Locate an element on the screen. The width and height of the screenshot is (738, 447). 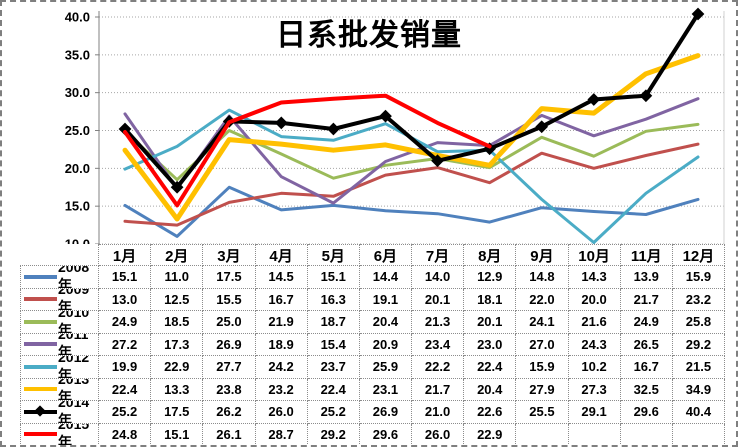
value-cell: 15.4 is located at coordinates (333, 344).